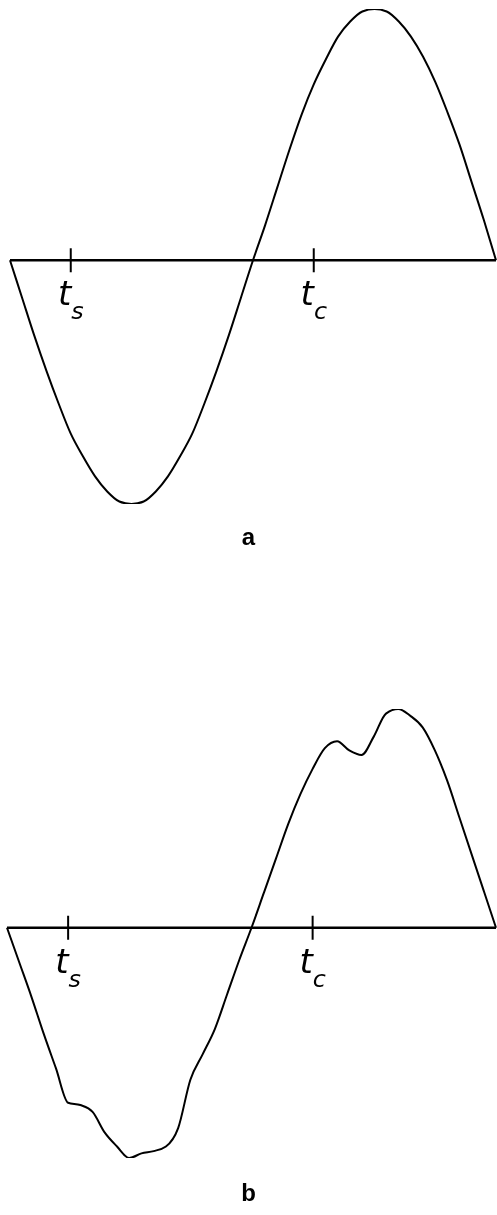 The height and width of the screenshot is (1215, 497). What do you see at coordinates (248, 537) in the screenshot?
I see `text: a` at bounding box center [248, 537].